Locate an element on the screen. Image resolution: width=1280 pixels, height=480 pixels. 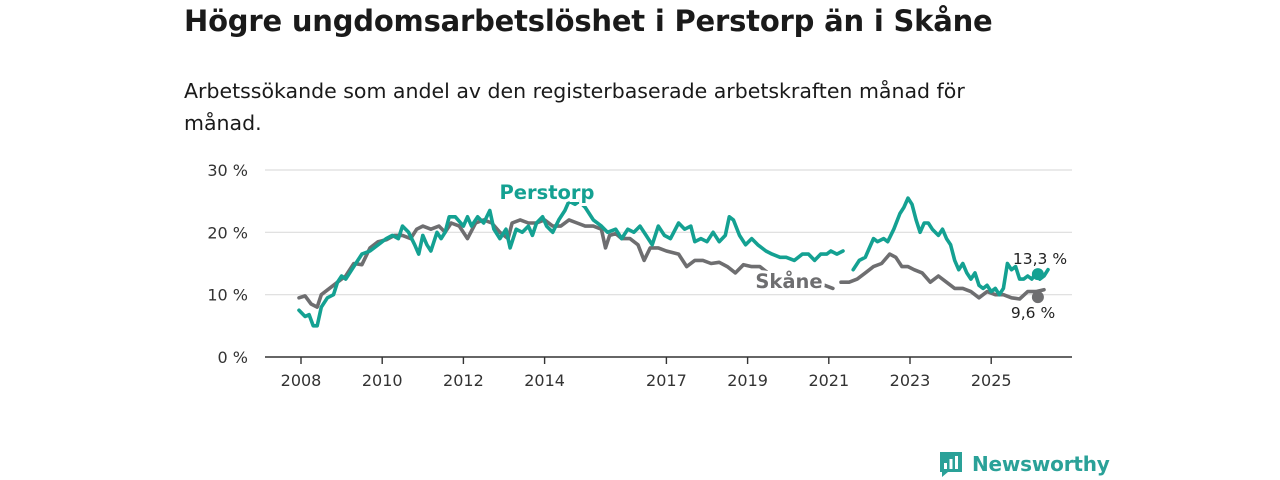
skane-end-value: 9,6 % is located at coordinates (1033, 313).